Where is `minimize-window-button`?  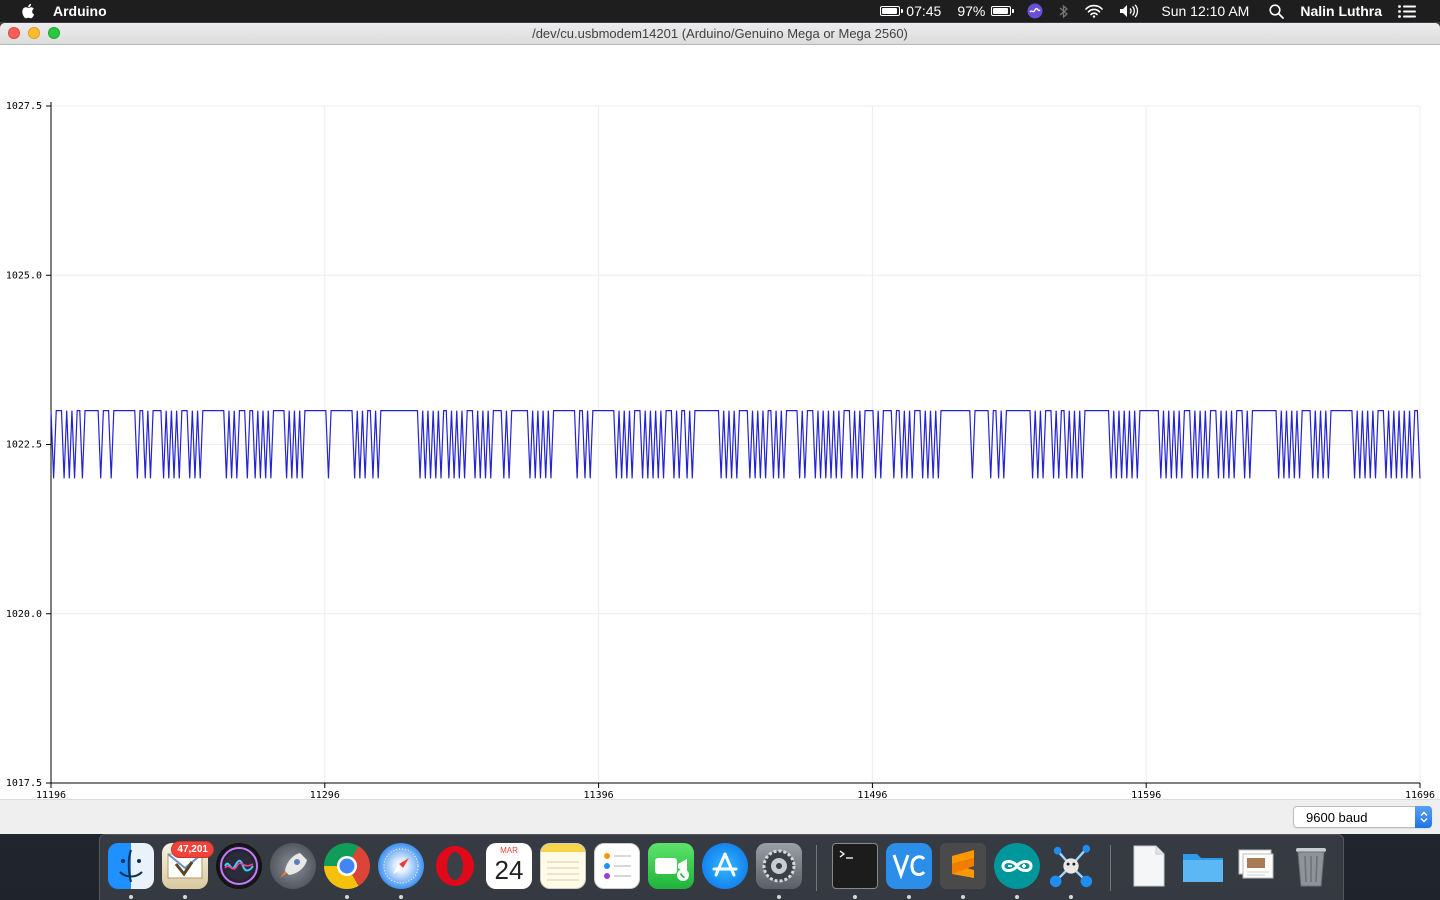
minimize-window-button is located at coordinates (34, 33).